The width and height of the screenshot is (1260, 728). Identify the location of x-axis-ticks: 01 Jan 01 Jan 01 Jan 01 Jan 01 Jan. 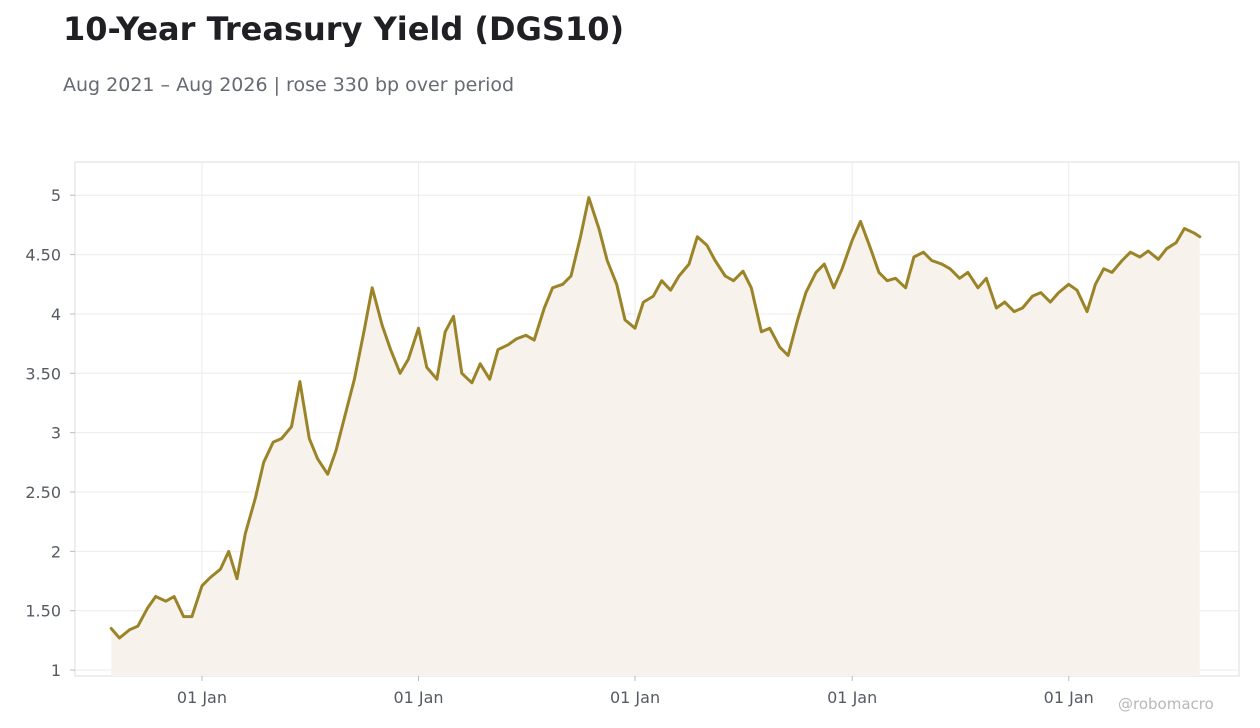
(635, 691).